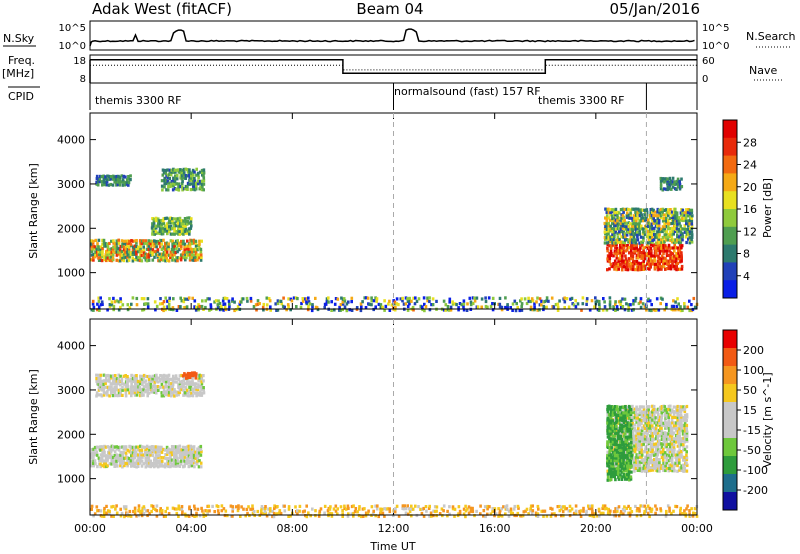  I want to click on xtick-label: 00:00, so click(697, 528).